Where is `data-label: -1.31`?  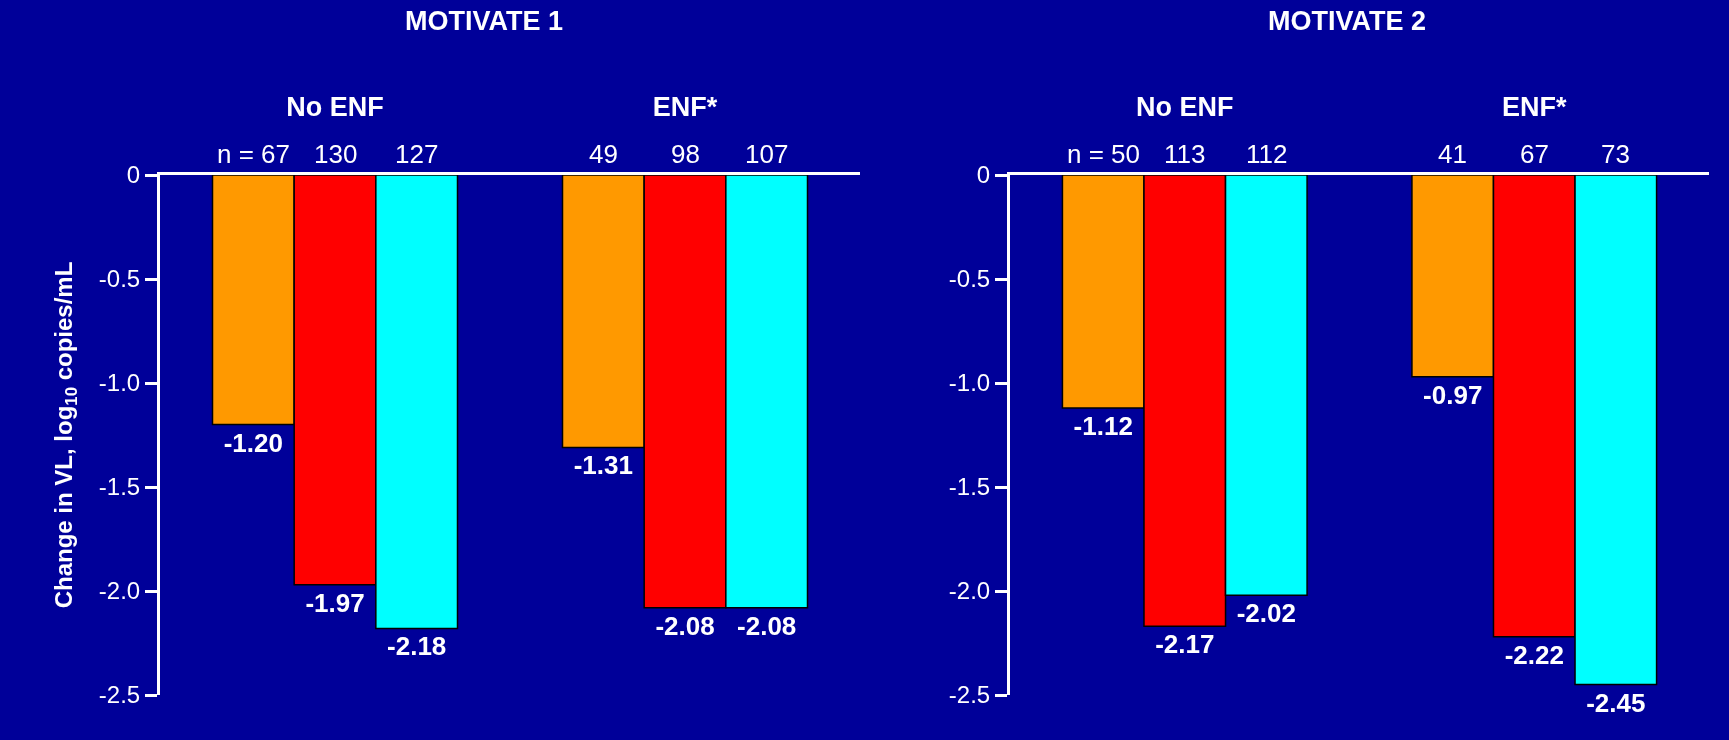
data-label: -1.31 is located at coordinates (603, 465).